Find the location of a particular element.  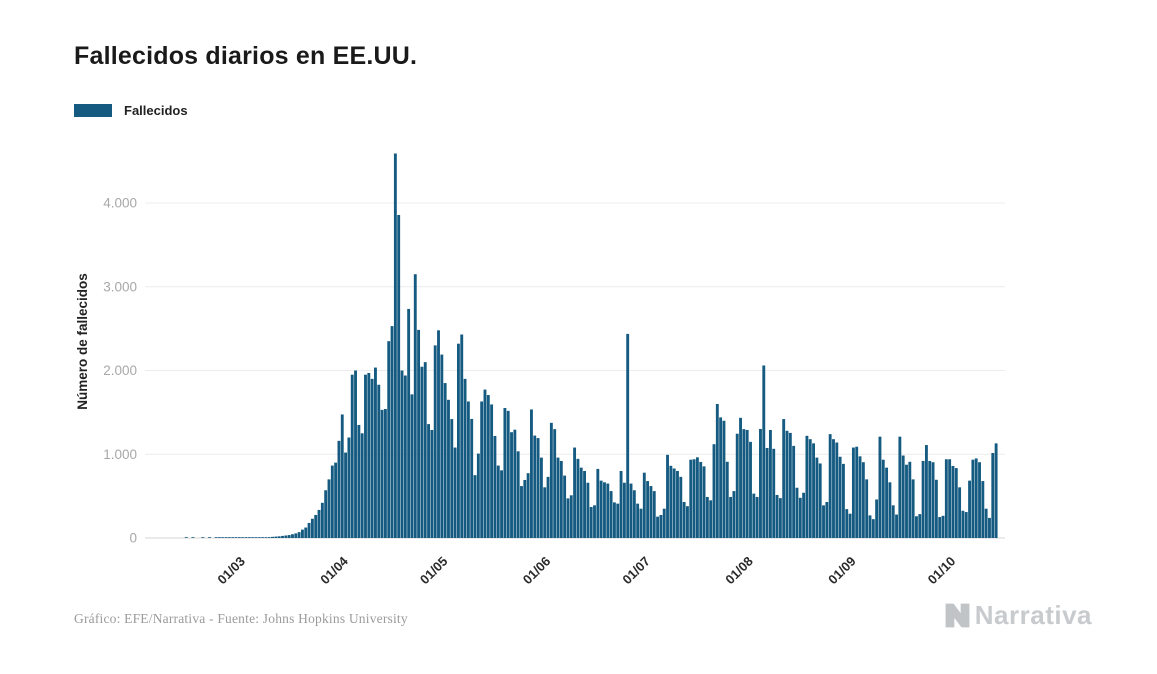

y-tick-label: 1.000 is located at coordinates (120, 454).